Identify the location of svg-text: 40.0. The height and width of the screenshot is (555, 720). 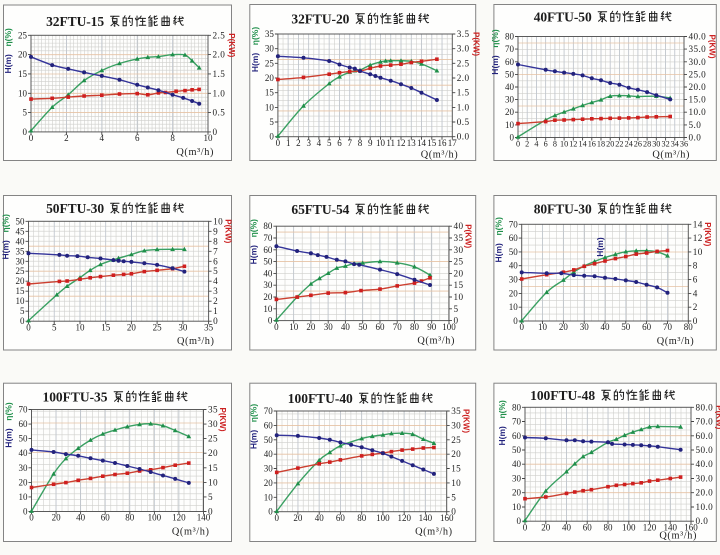
(698, 37).